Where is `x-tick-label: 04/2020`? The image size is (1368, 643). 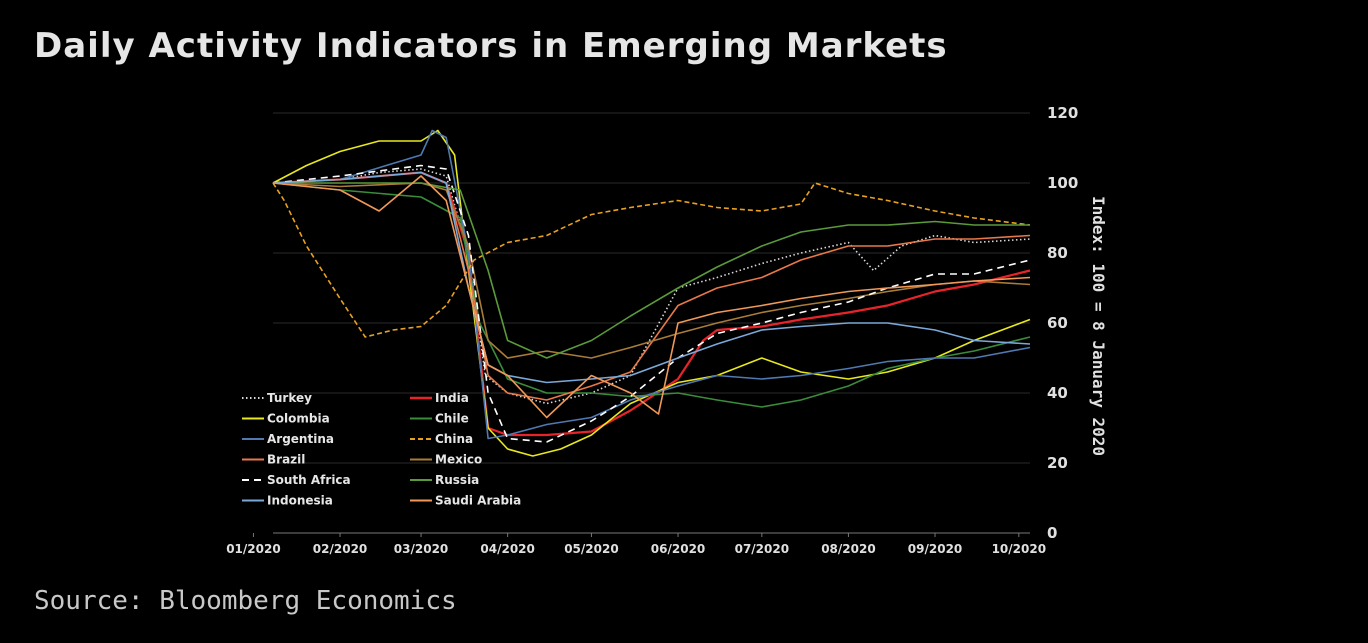
x-tick-label: 04/2020 is located at coordinates (507, 549).